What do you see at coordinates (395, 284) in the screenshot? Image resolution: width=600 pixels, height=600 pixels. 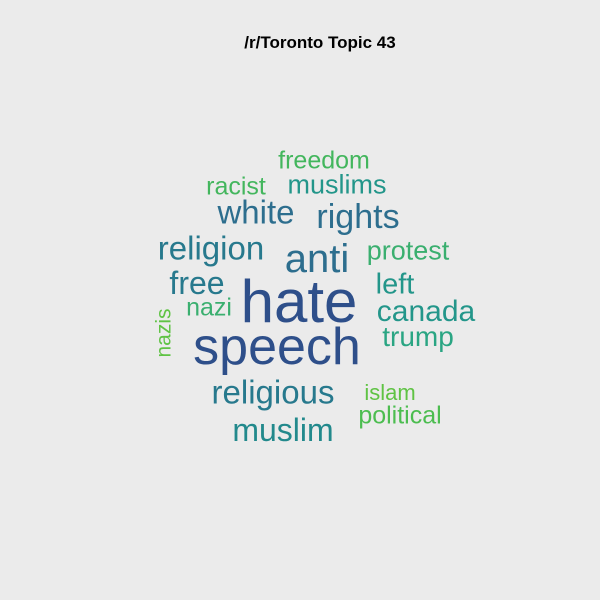 I see `word-left: left` at bounding box center [395, 284].